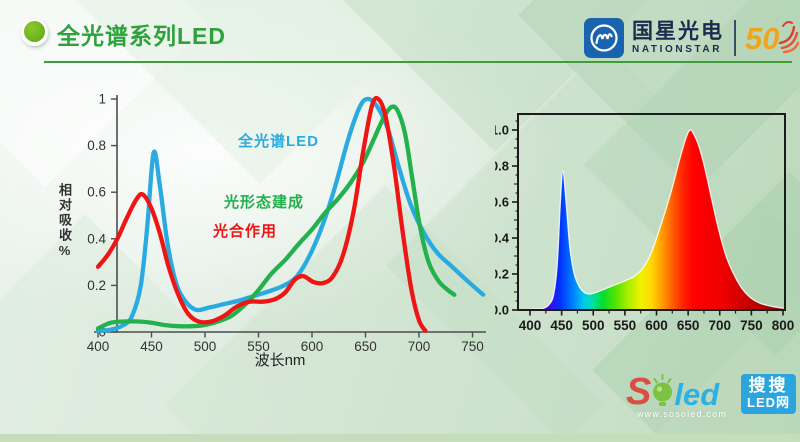 The image size is (800, 442). Describe the element at coordinates (280, 360) in the screenshot. I see `left-chart-x-axis-title: 波长nm` at that location.